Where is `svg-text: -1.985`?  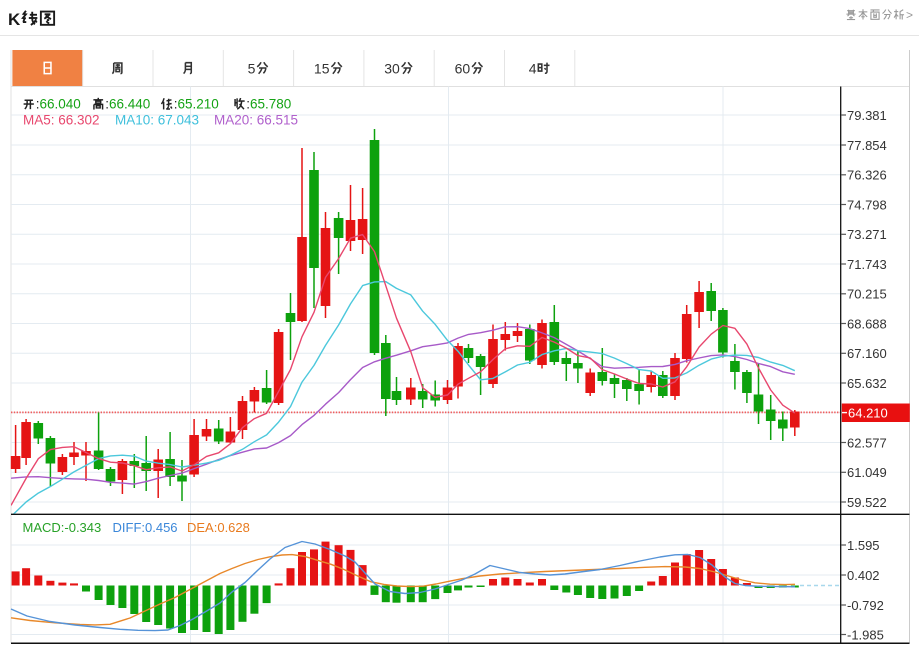
svg-text: -1.985 is located at coordinates (865, 634).